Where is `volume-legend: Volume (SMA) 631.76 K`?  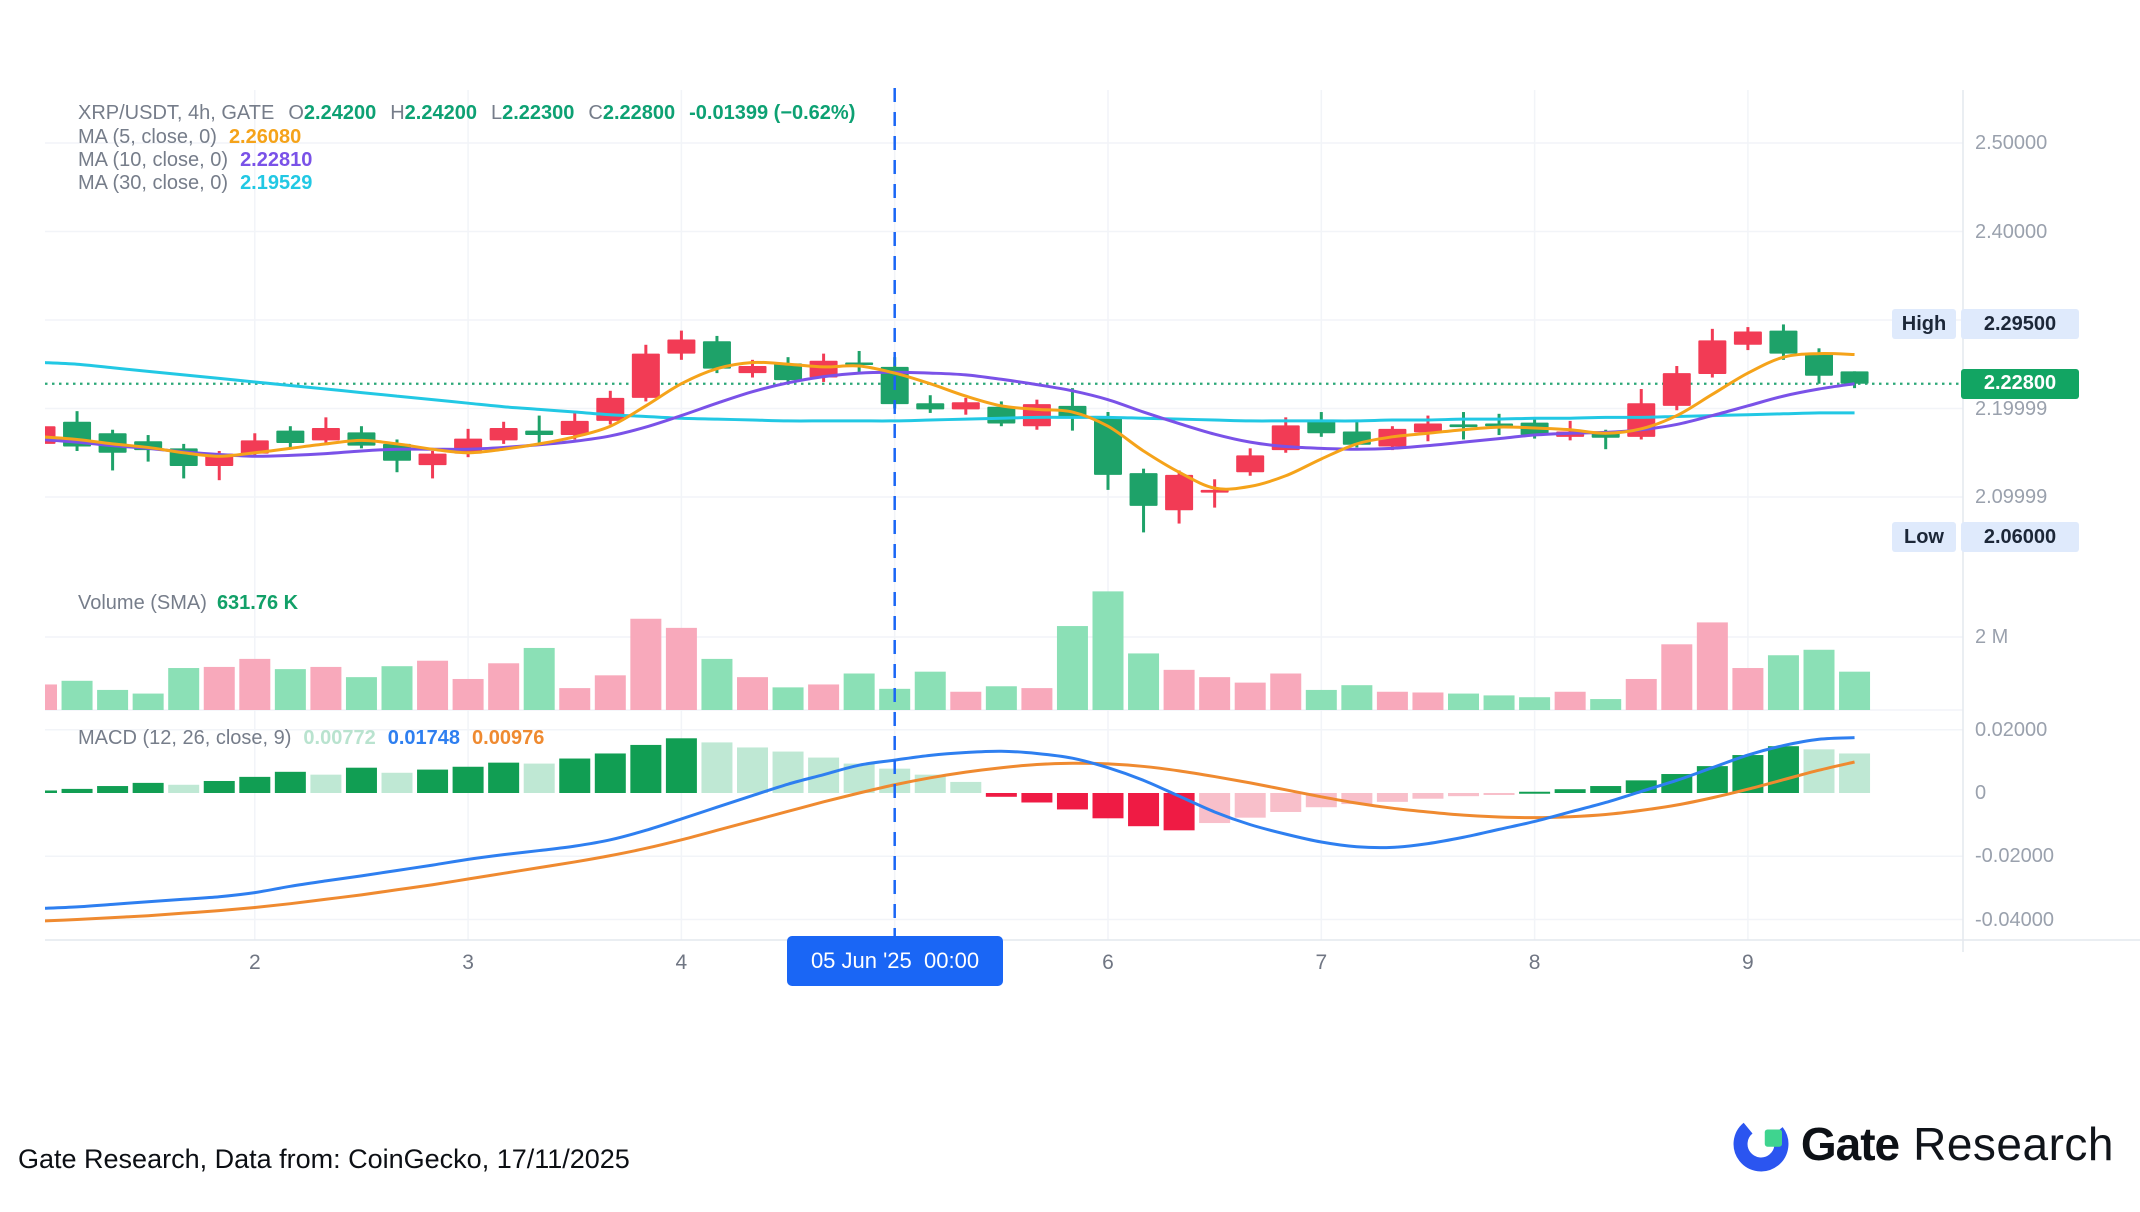
volume-legend: Volume (SMA) 631.76 K is located at coordinates (188, 603).